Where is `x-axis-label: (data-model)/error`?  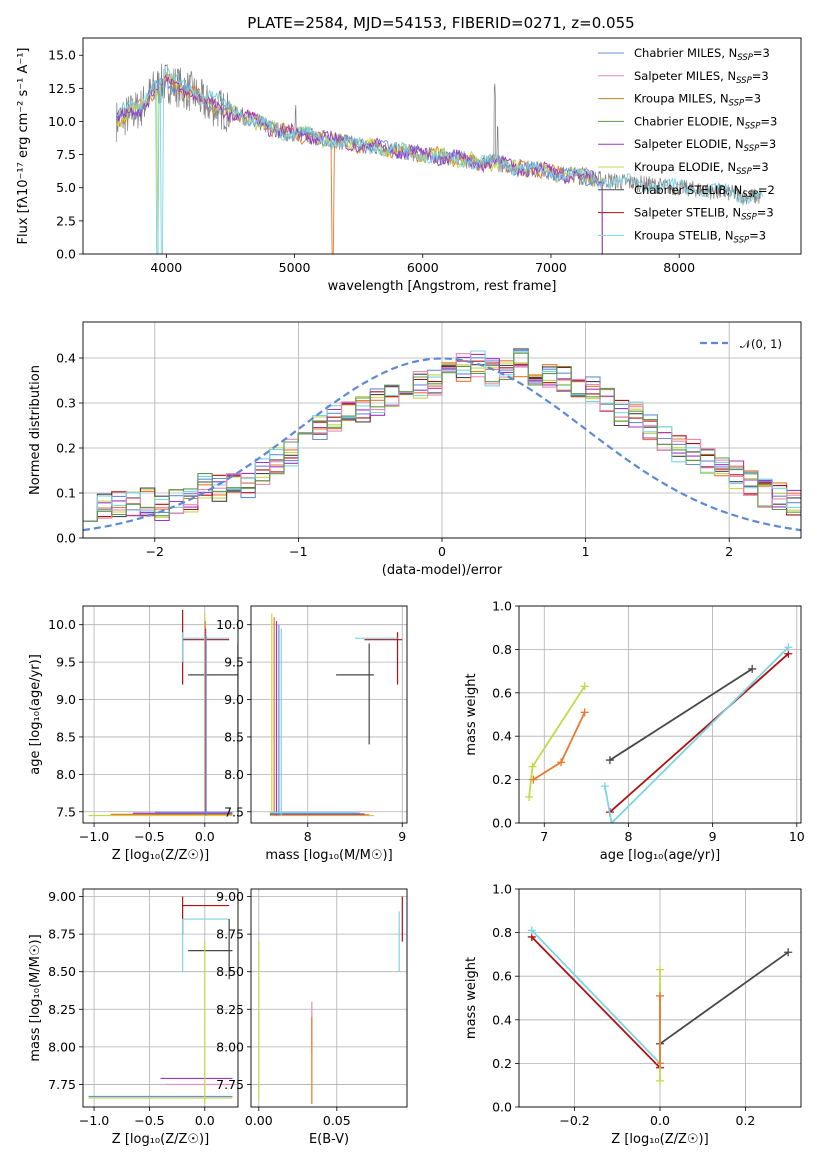
x-axis-label: (data-model)/error is located at coordinates (442, 570).